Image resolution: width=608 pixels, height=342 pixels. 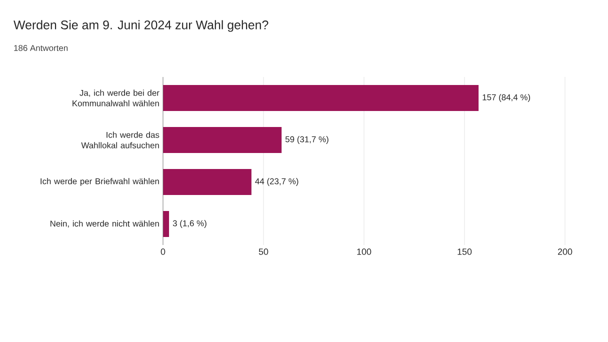 I want to click on data-label: 157 (84,4 %), so click(x=506, y=98).